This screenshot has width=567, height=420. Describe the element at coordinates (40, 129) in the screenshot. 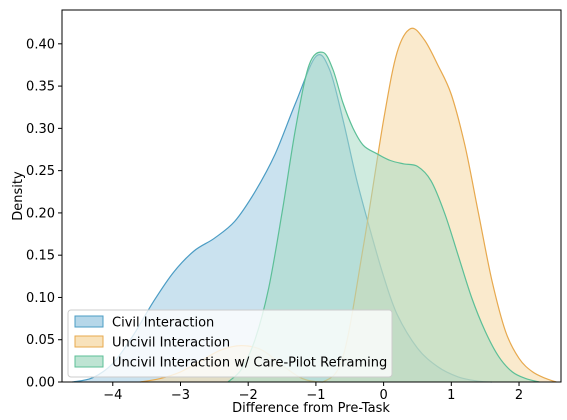

I see `y-tick-label: 0.30` at that location.